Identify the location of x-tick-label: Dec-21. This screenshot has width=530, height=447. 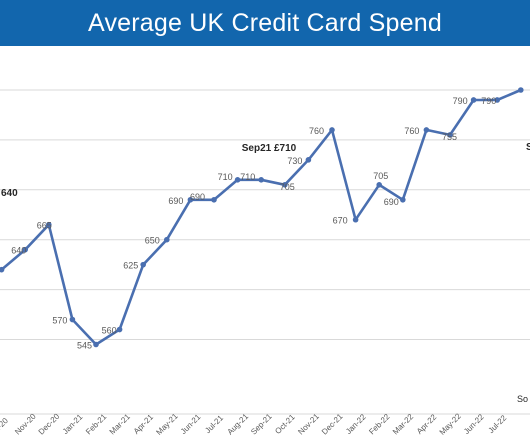
(332, 424).